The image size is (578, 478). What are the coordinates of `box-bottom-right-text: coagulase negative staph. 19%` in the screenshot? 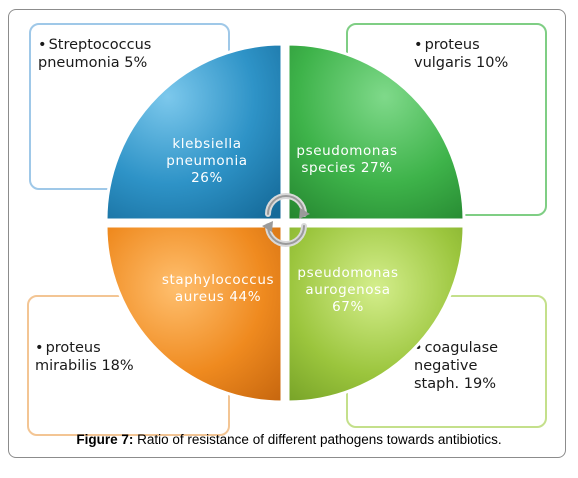 It's located at (466, 366).